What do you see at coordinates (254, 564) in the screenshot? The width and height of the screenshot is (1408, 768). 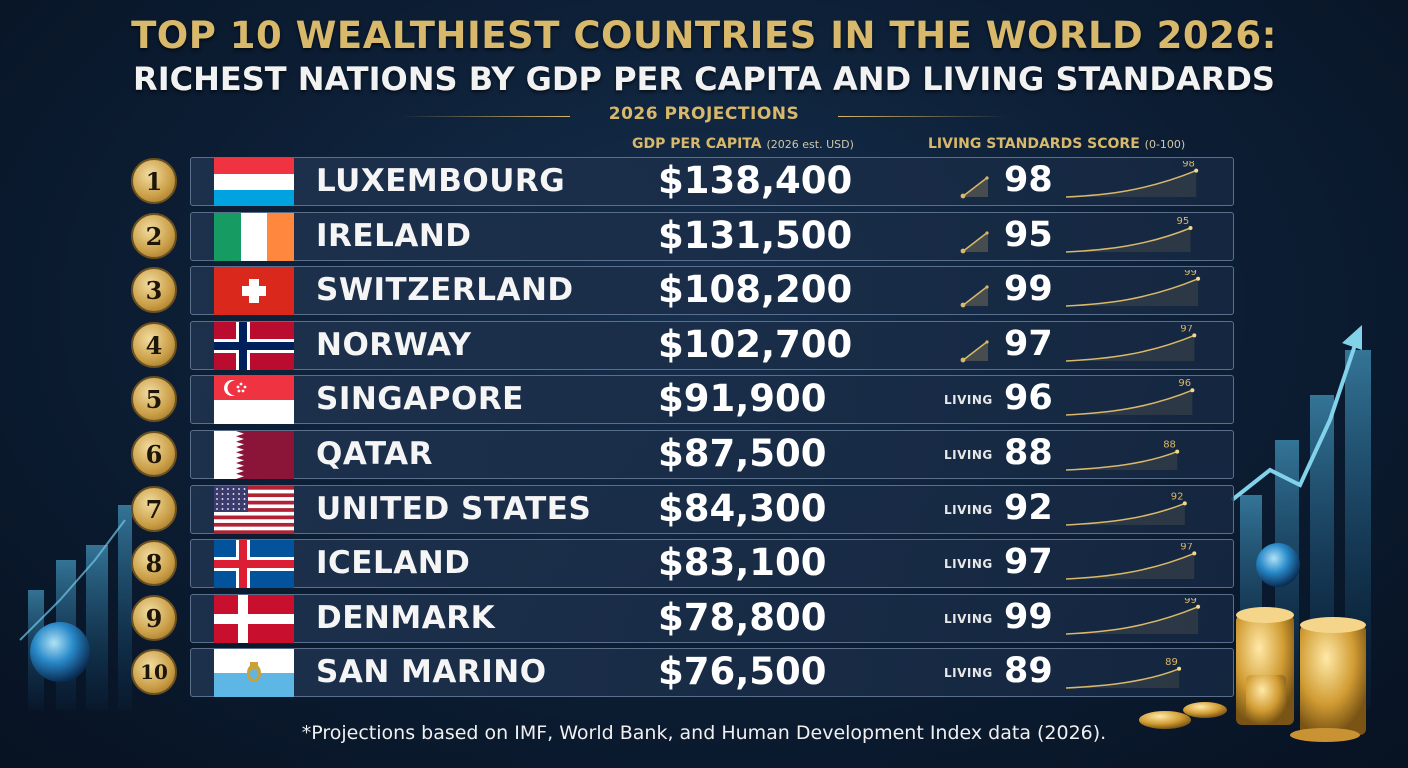 I see `flag-iceland-icon` at bounding box center [254, 564].